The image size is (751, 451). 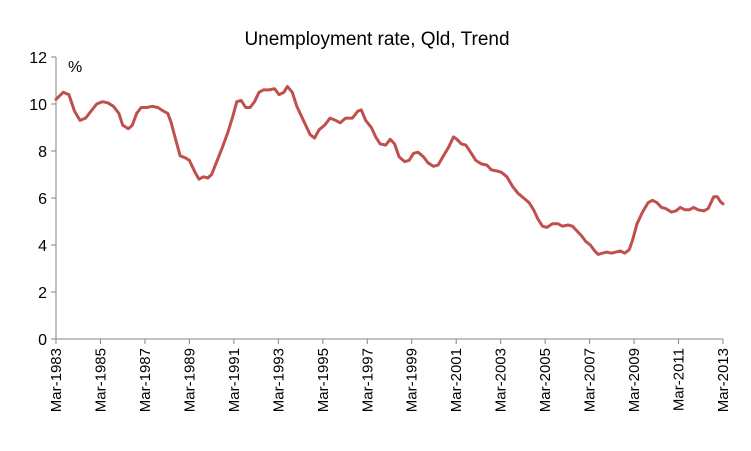 What do you see at coordinates (42, 246) in the screenshot?
I see `y-tick-label: 4` at bounding box center [42, 246].